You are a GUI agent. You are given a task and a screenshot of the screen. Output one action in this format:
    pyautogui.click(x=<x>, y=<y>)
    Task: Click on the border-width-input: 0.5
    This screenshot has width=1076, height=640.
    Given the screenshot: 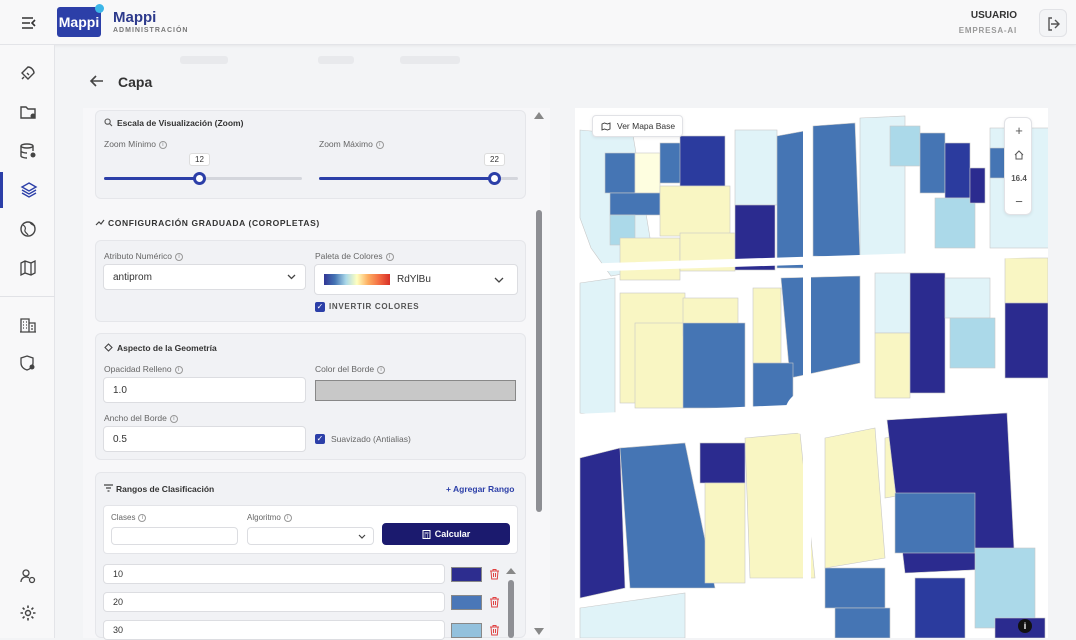 What is the action you would take?
    pyautogui.click(x=204, y=439)
    